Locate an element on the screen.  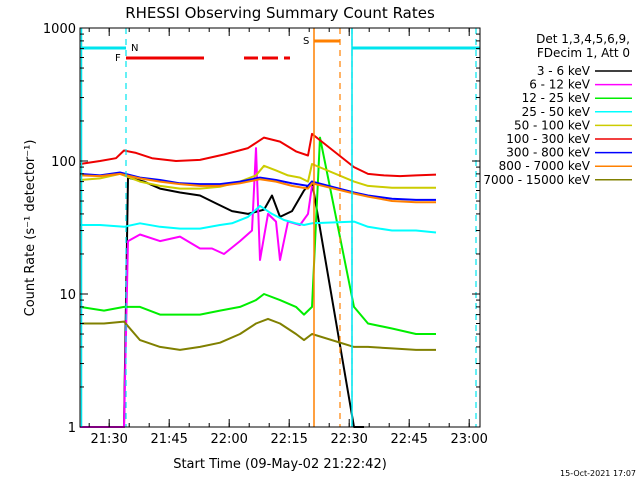
x-tick-label: 22:30 is located at coordinates (348, 439).